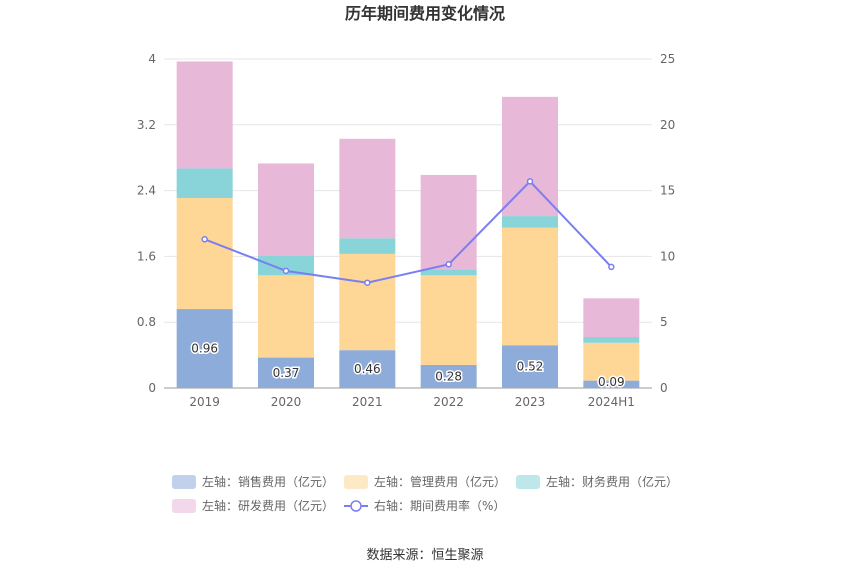 This screenshot has width=850, height=575. I want to click on legend-label: 右轴：期间费用率（%）, so click(439, 505).